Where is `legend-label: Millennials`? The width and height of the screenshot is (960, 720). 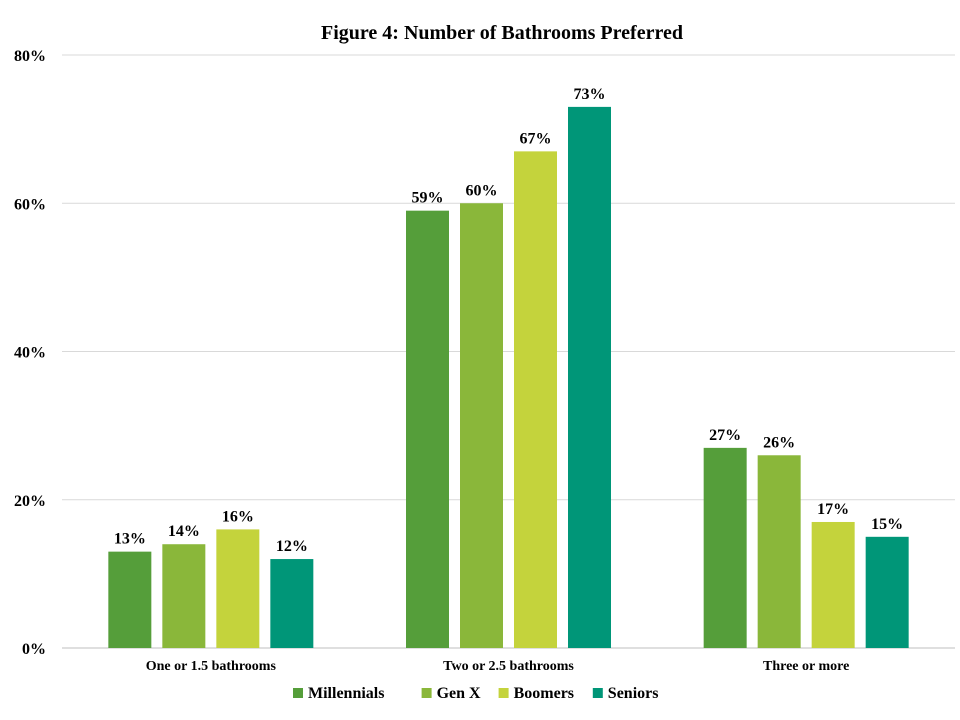
legend-label: Millennials is located at coordinates (346, 693).